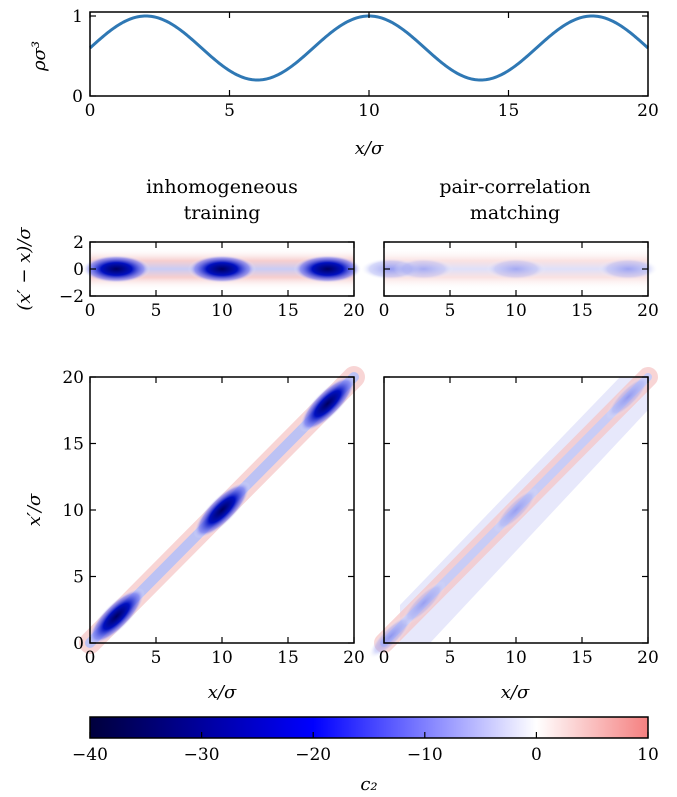  What do you see at coordinates (354, 311) in the screenshot?
I see `strip-left-xtick-label: 20` at bounding box center [354, 311].